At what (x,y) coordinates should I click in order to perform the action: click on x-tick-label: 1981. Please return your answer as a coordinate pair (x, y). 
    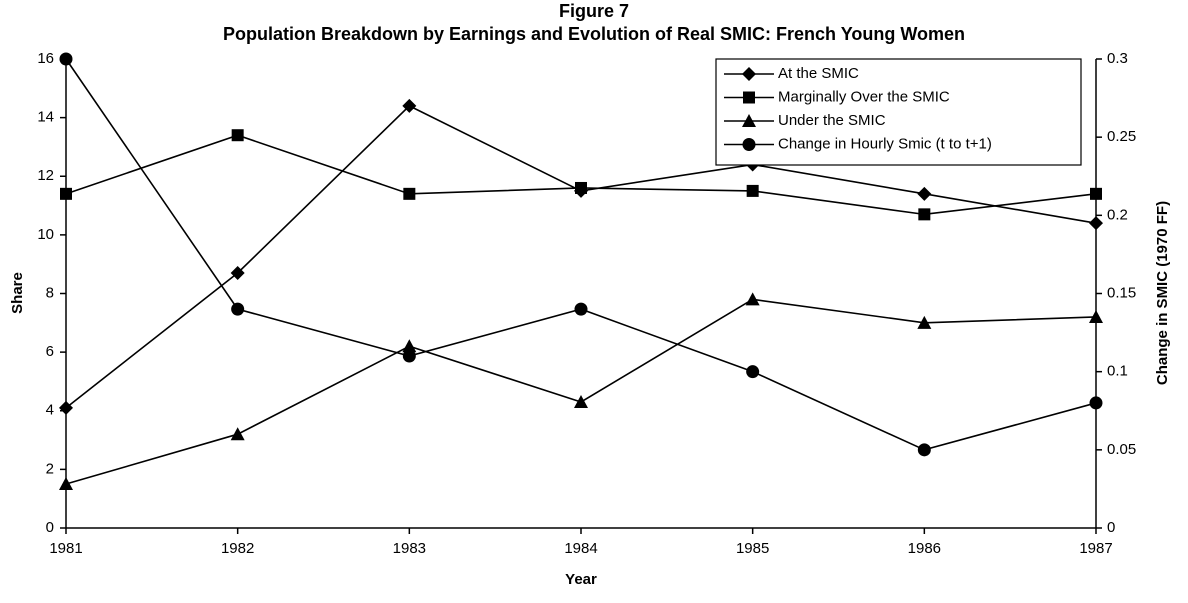
    Looking at the image, I should click on (65, 548).